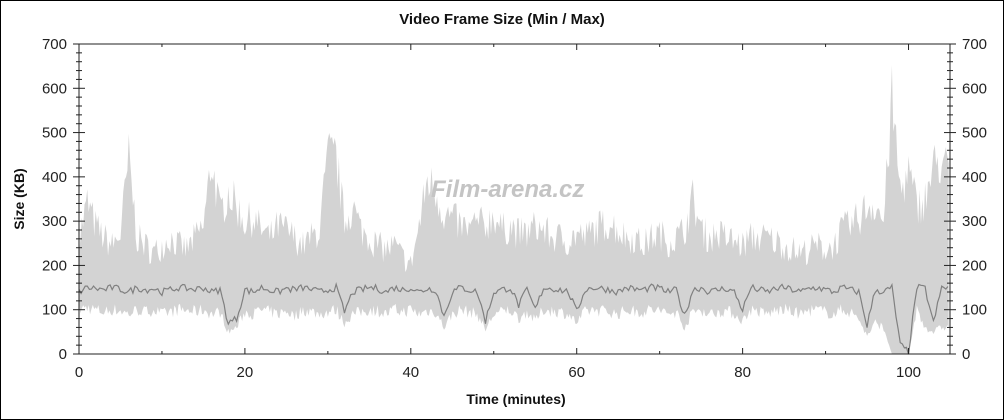 This screenshot has width=1004, height=420. I want to click on y-tick-label-right: 600, so click(974, 88).